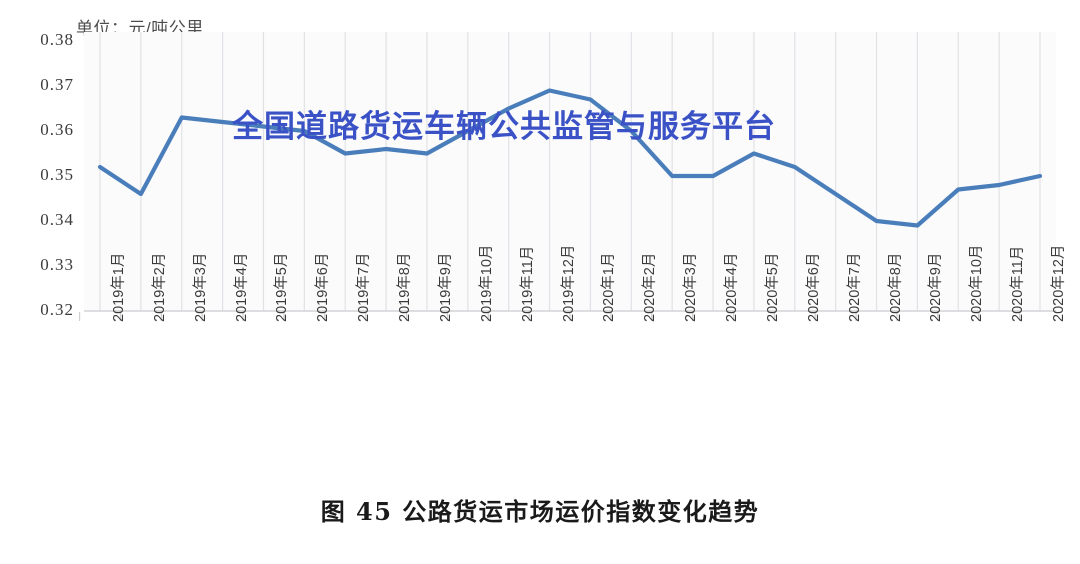 The image size is (1080, 564). I want to click on y-axis-tick-label: 0.33, so click(57, 264).